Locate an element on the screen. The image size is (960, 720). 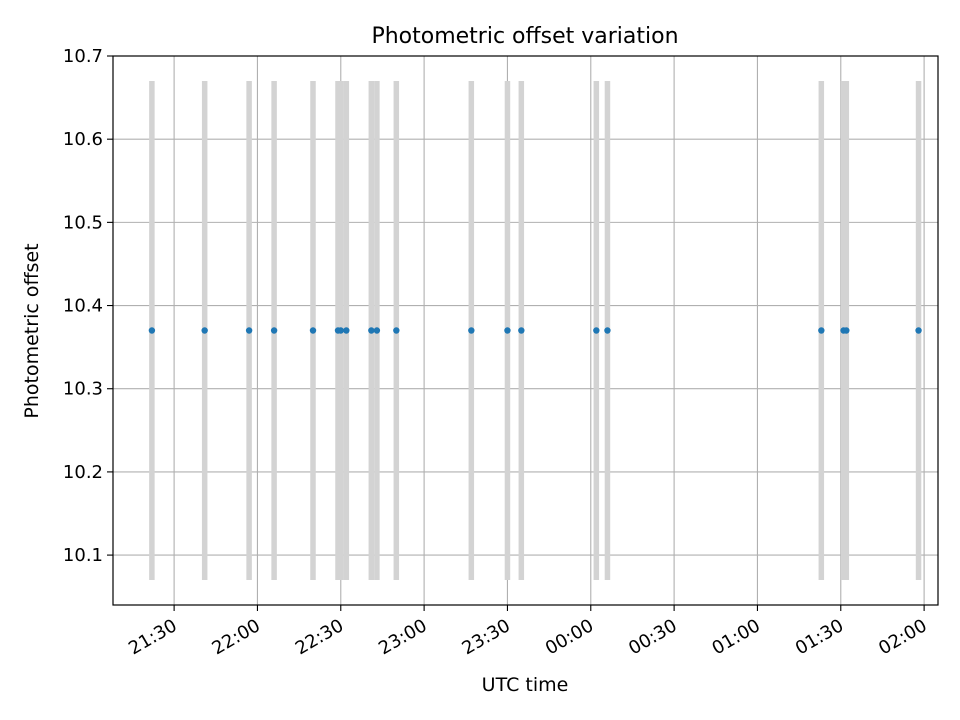
y-axis: 10.1 10.2 10.3 10.4 10.5 10.6 10.7 is located at coordinates (88, 306).